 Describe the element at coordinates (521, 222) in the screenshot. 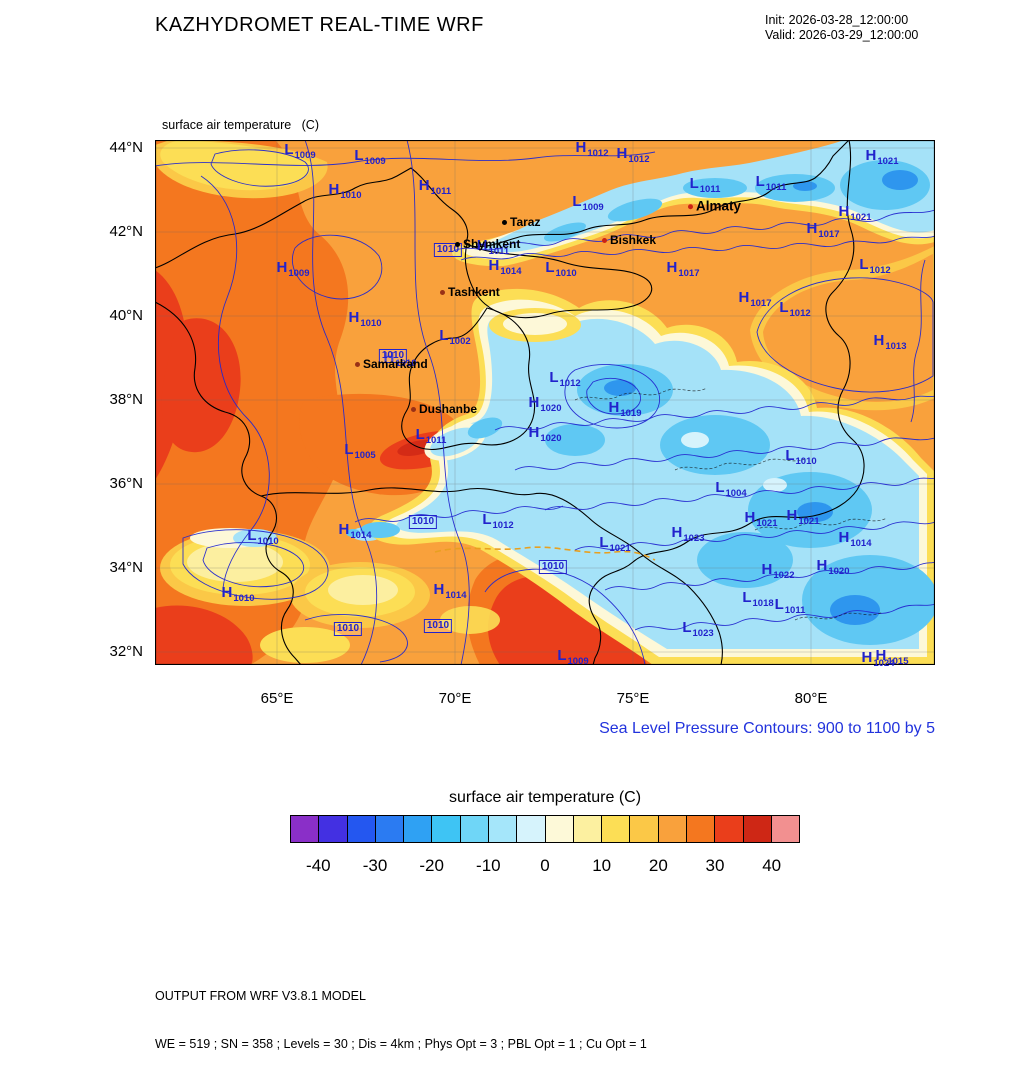

I see `city-label-taraz: Taraz` at that location.